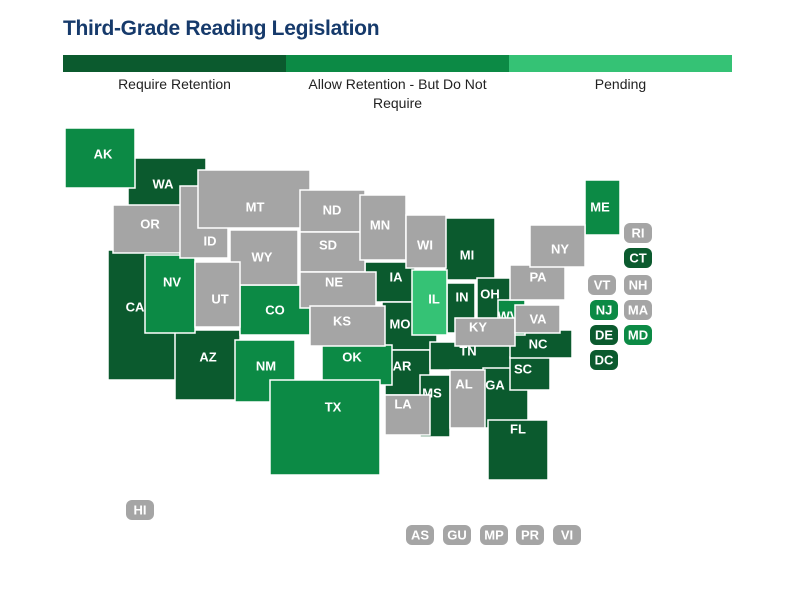 The width and height of the screenshot is (800, 605). Describe the element at coordinates (434, 298) in the screenshot. I see `state-label: IL` at that location.